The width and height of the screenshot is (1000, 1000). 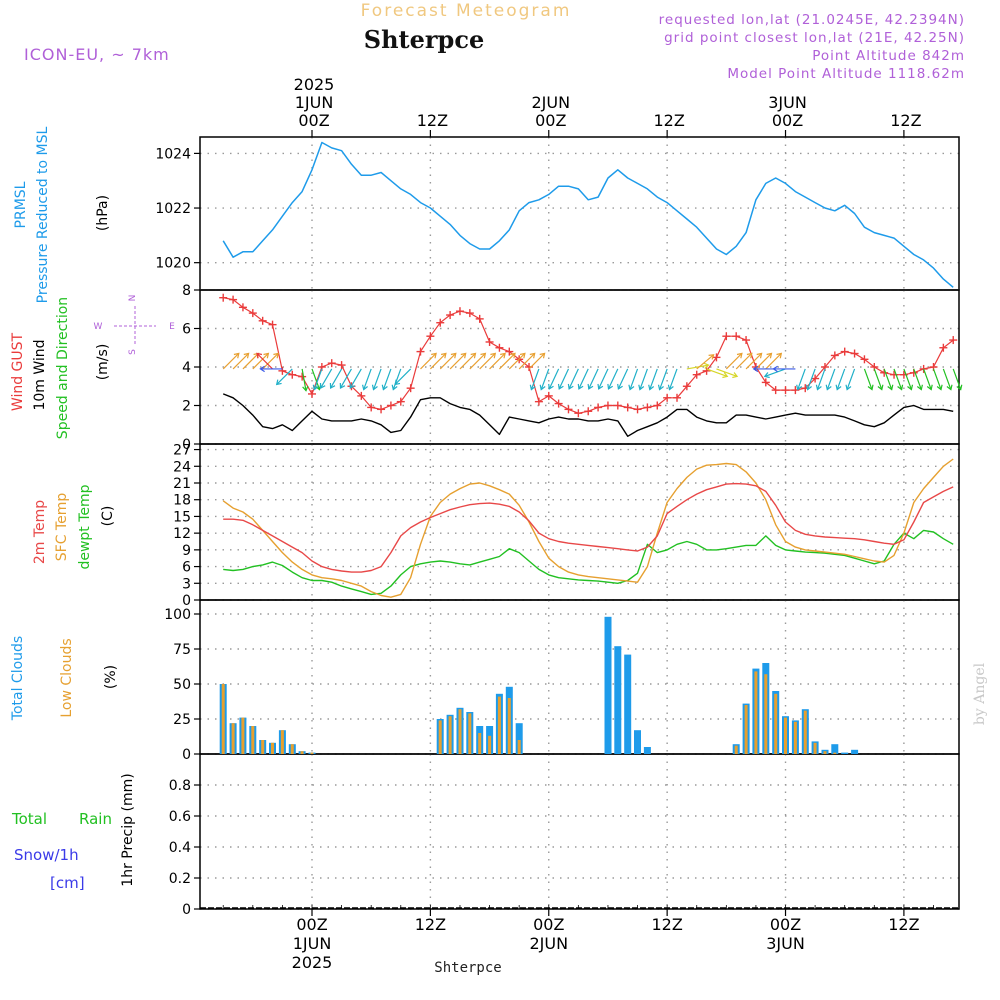 I want to click on pressure-panel-label: PRMSL Pressure Reduced to MSL (hPa), so click(x=62, y=214).